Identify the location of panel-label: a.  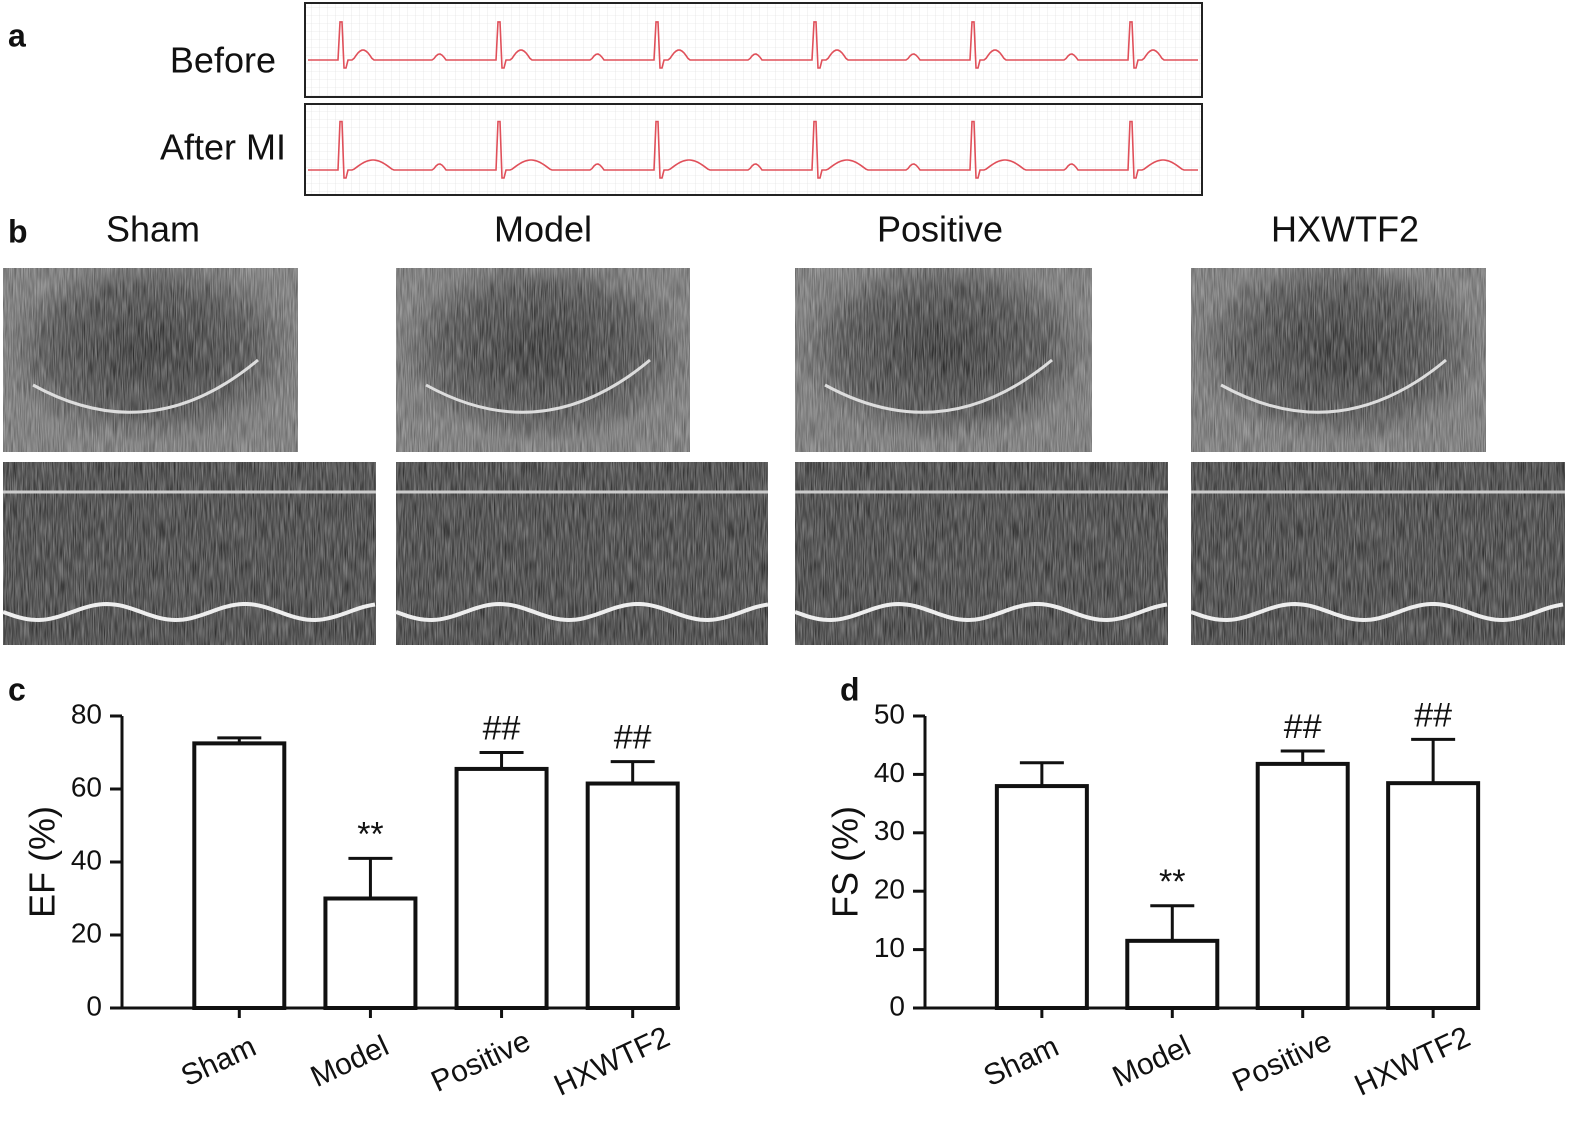
(17, 35).